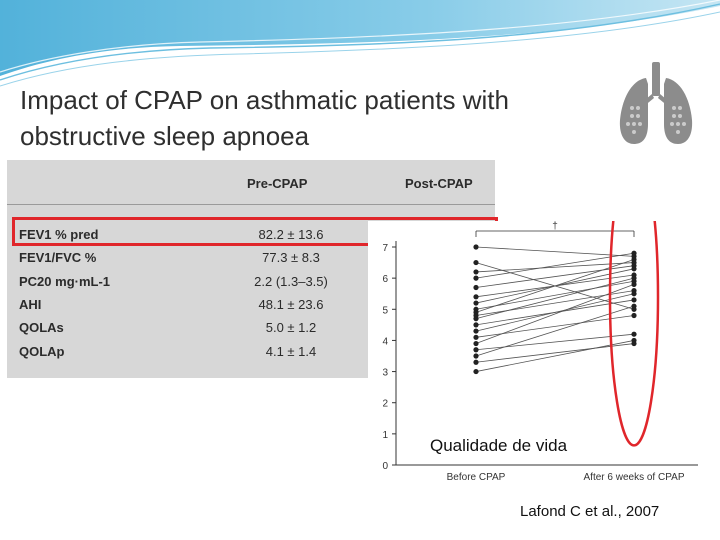  What do you see at coordinates (251, 204) in the screenshot?
I see `header-divider` at bounding box center [251, 204].